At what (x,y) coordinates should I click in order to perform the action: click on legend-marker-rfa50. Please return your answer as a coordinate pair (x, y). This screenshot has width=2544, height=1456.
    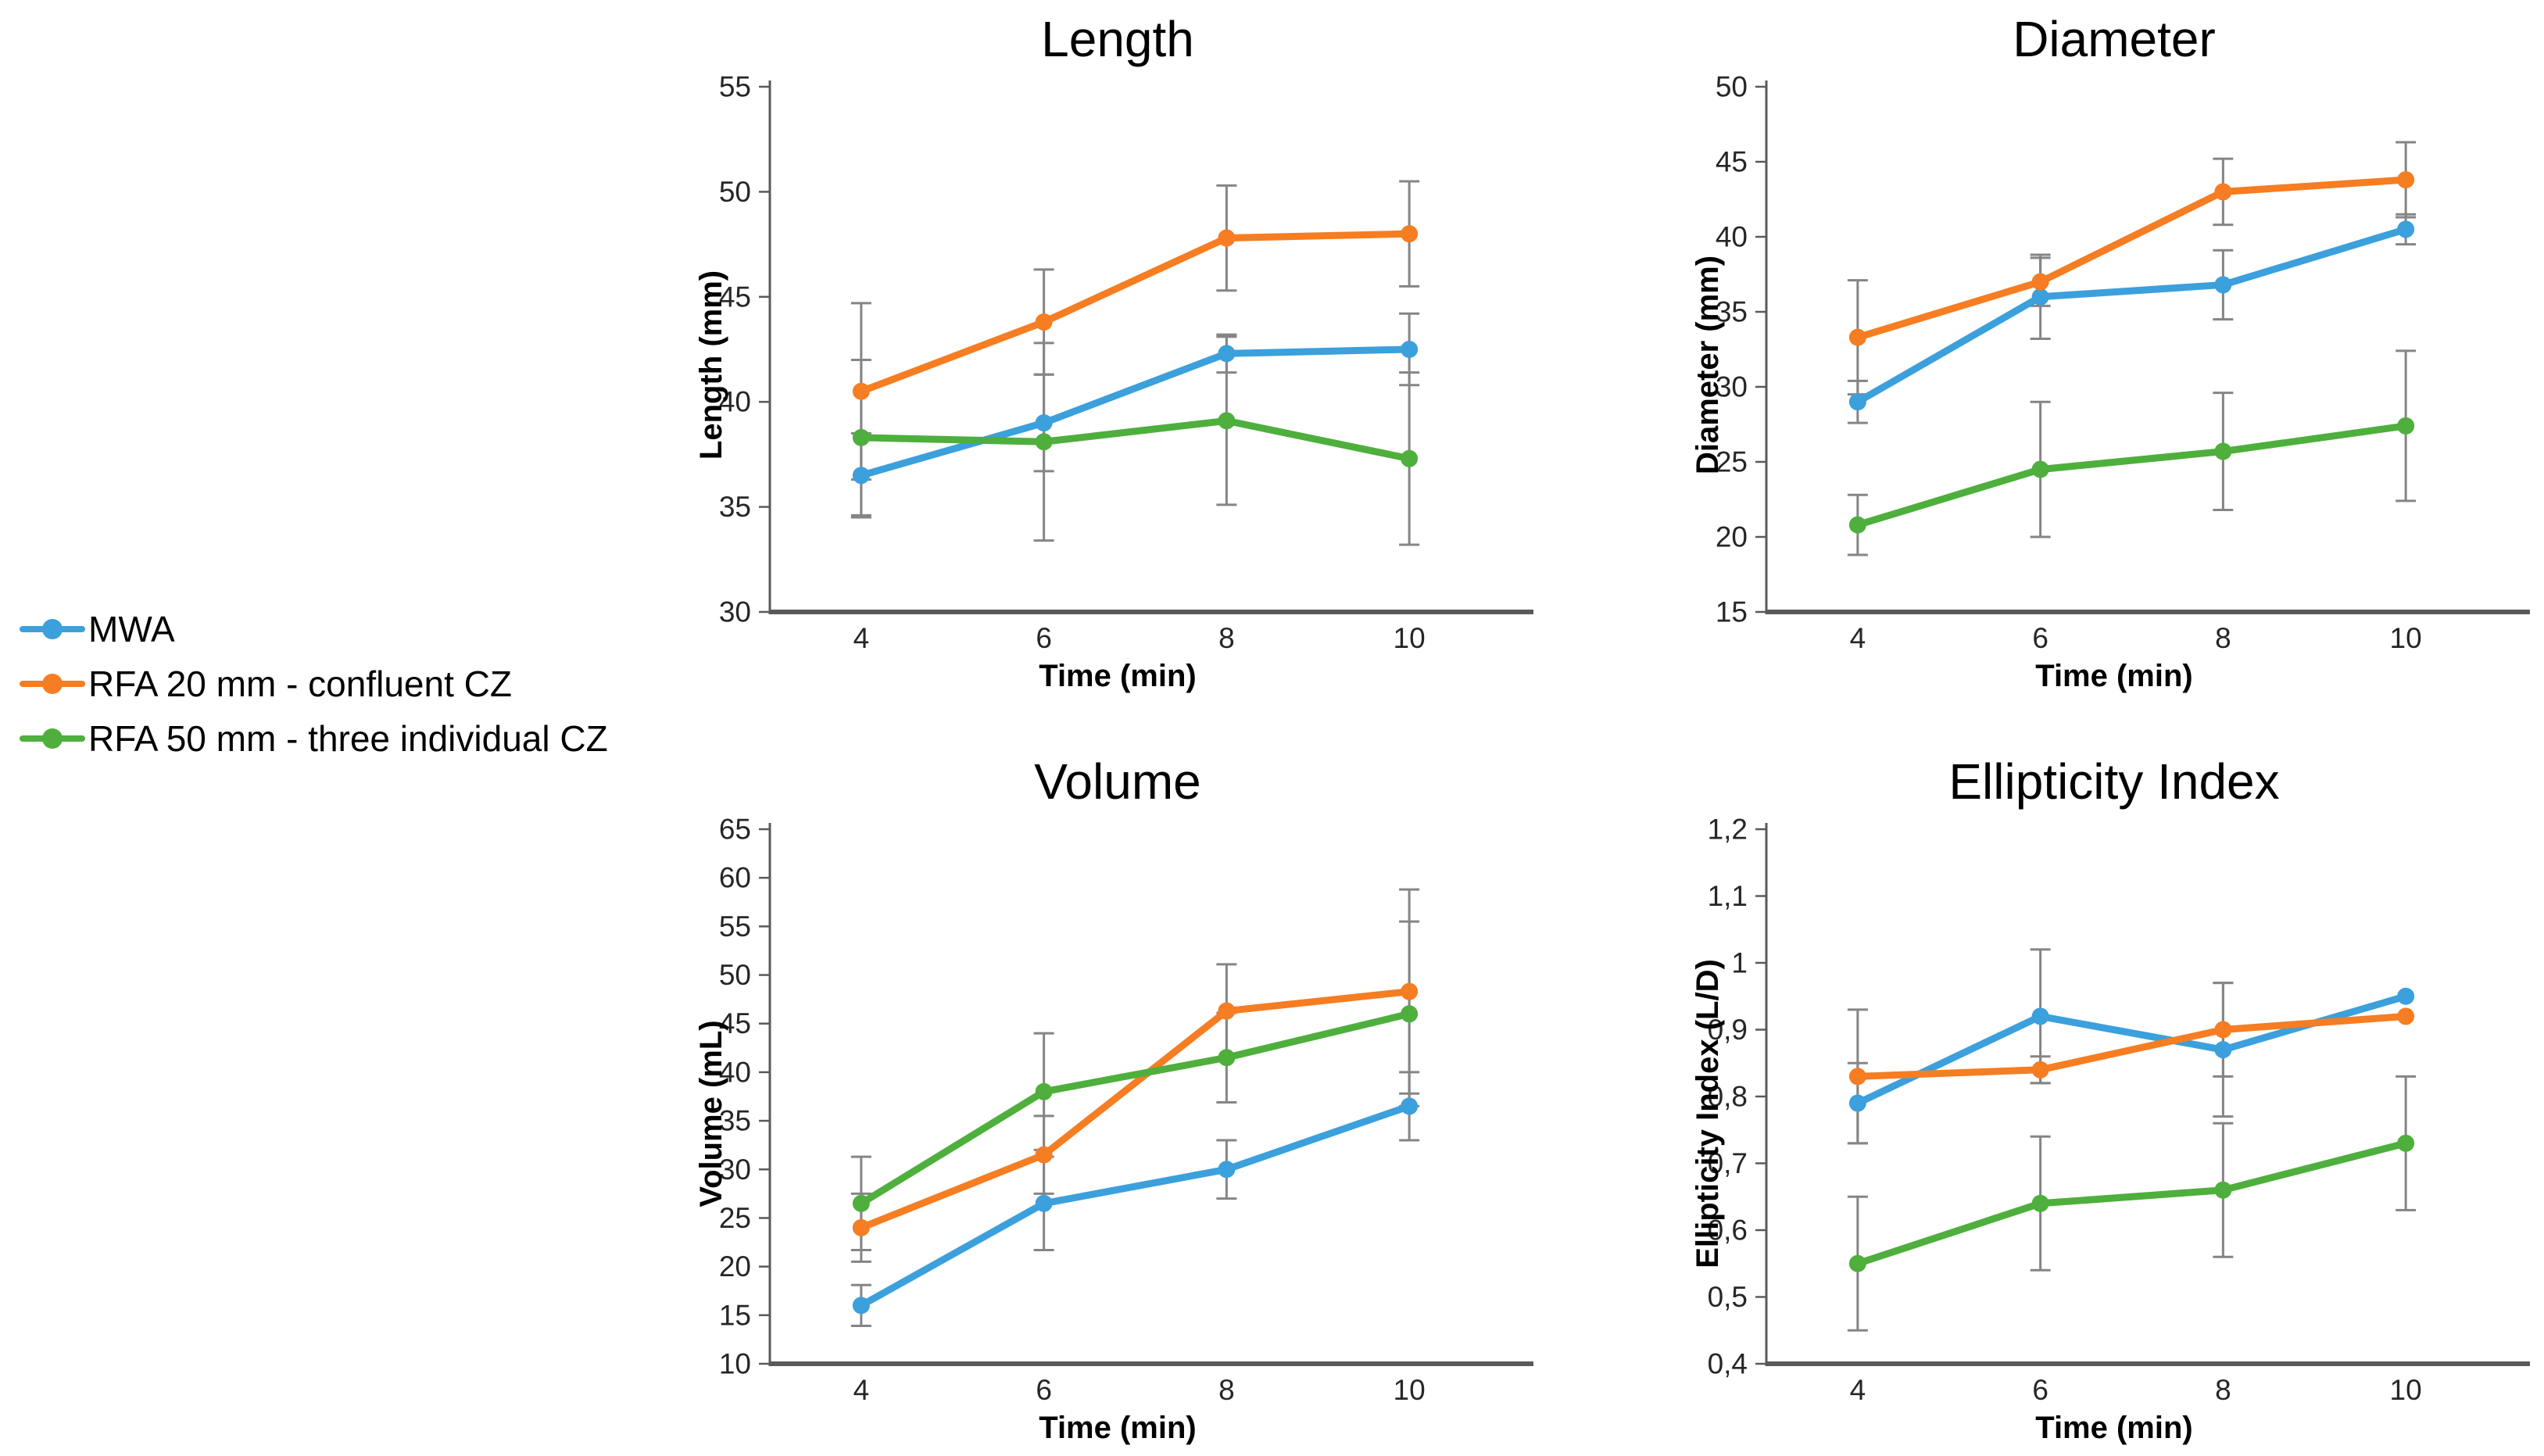
    Looking at the image, I should click on (53, 738).